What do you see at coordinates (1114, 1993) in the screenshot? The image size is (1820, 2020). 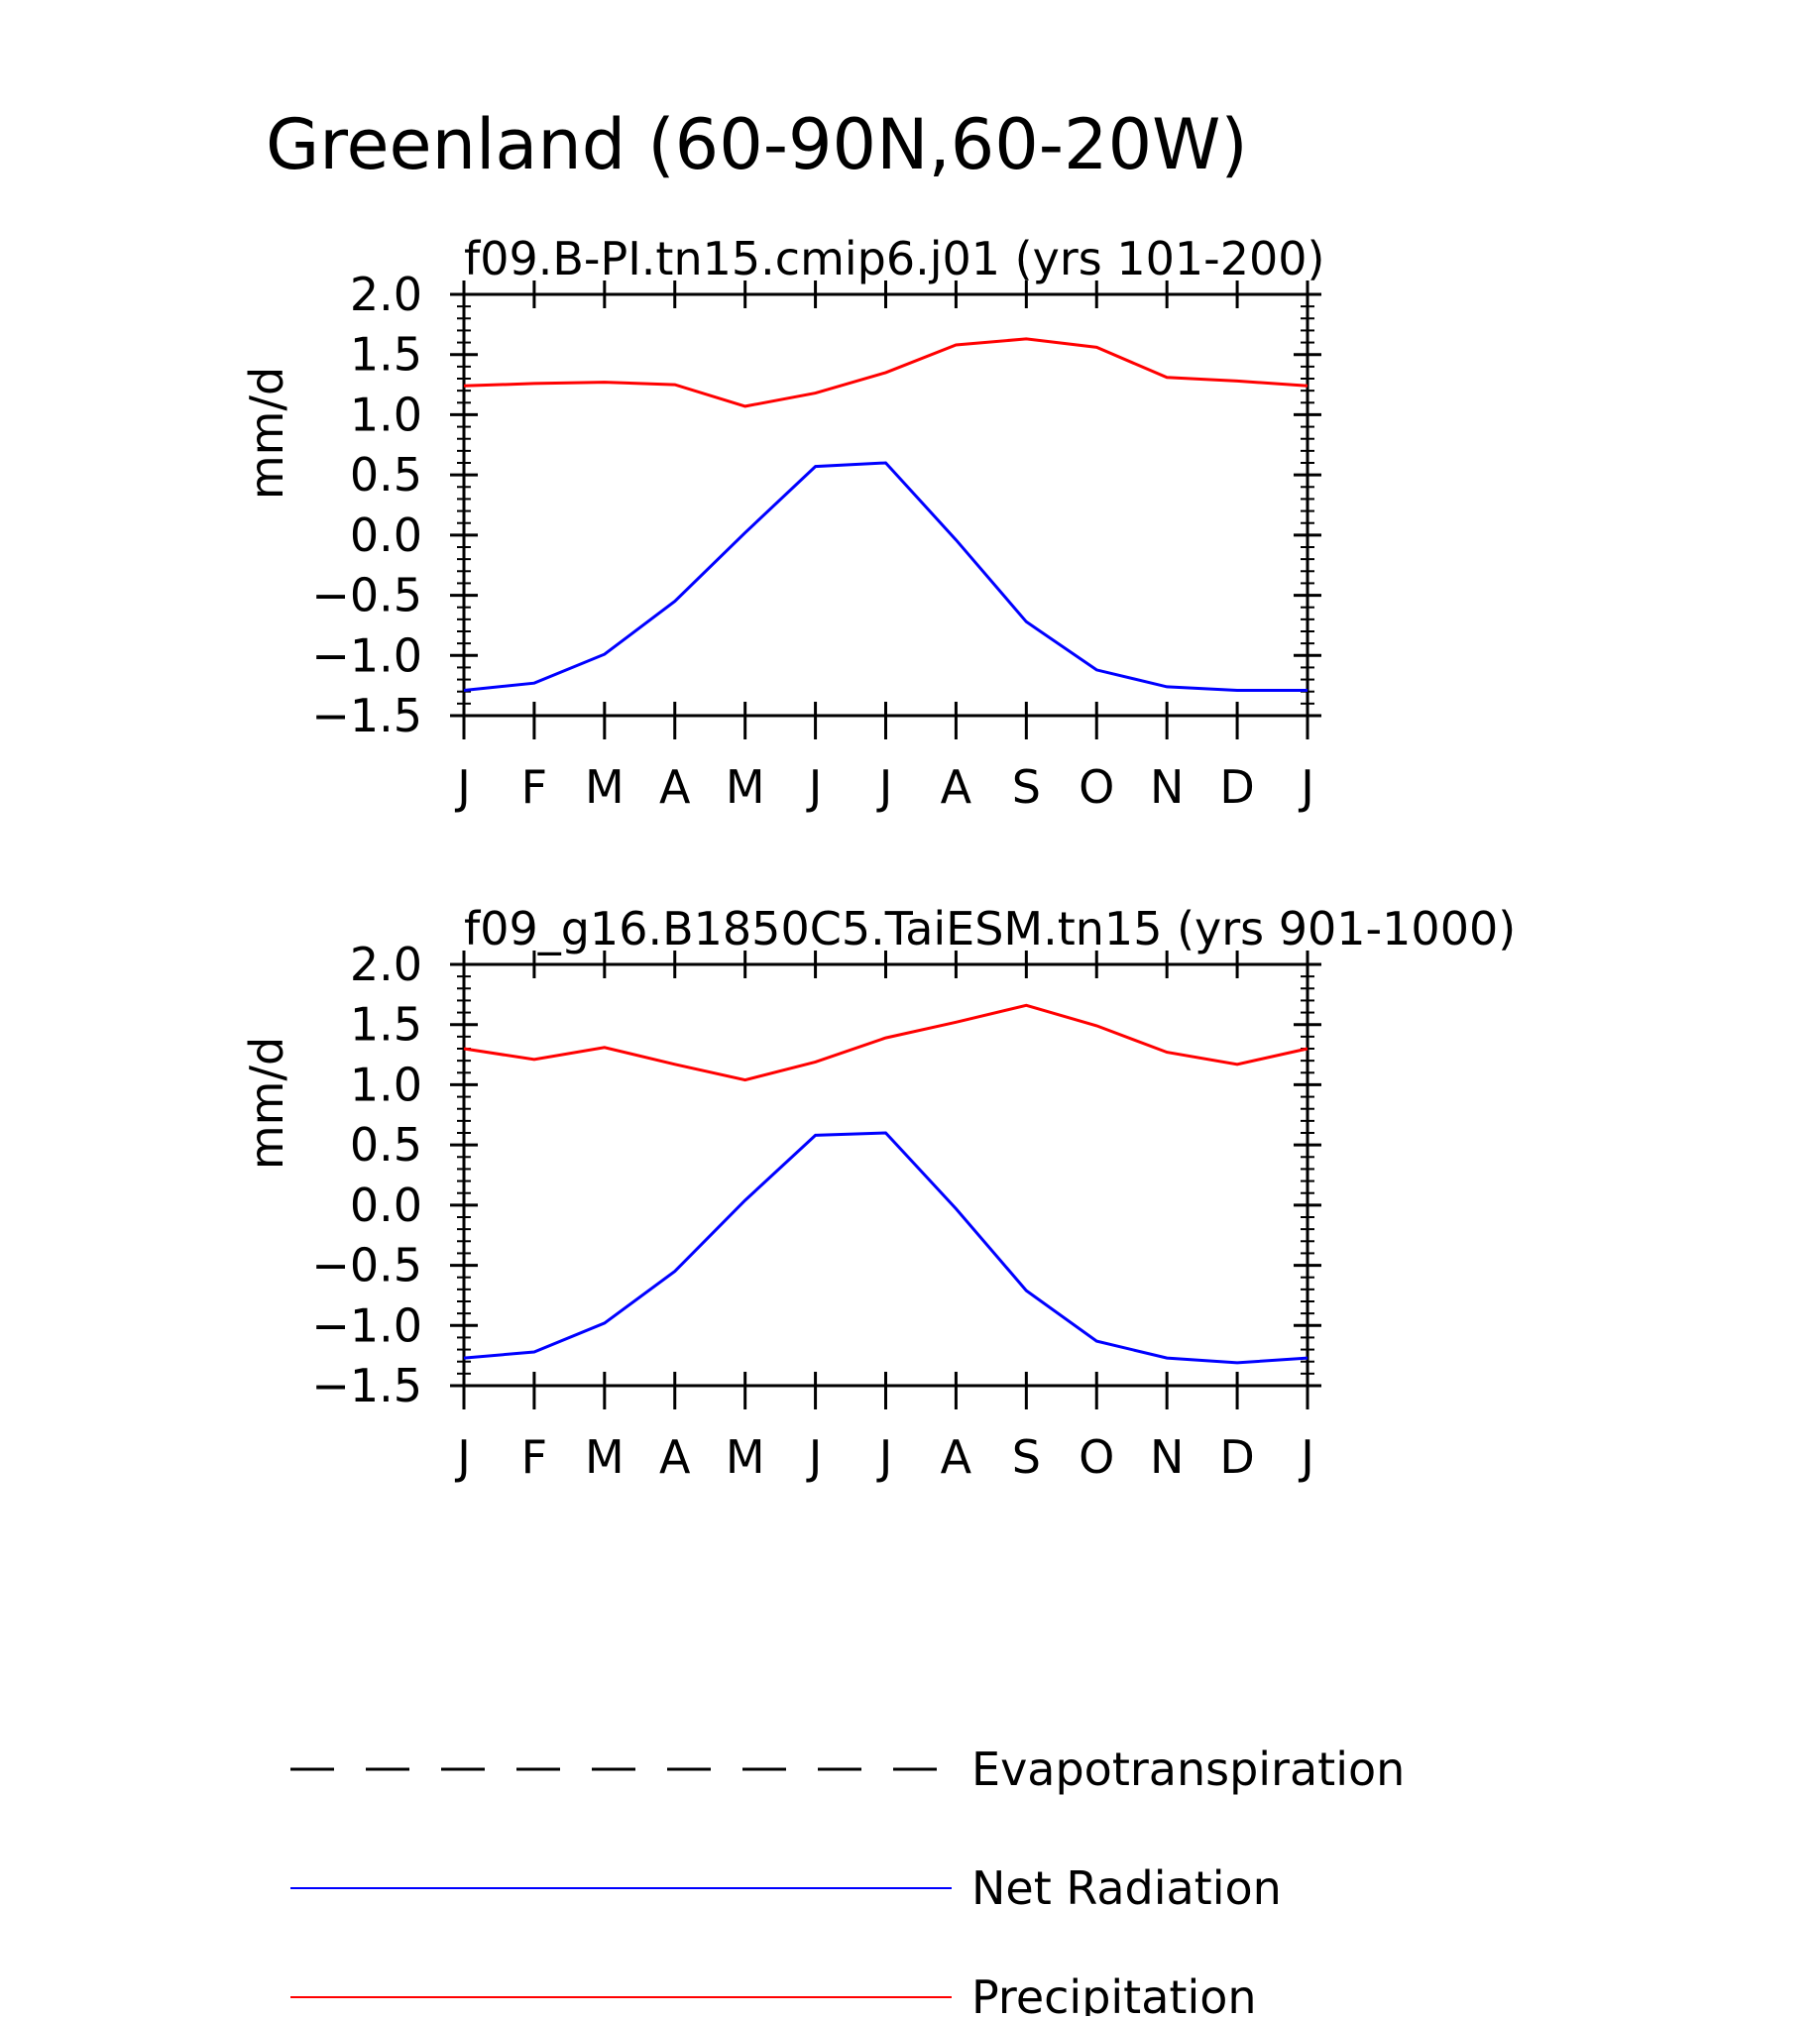 I see `legend-label: Precipitation` at bounding box center [1114, 1993].